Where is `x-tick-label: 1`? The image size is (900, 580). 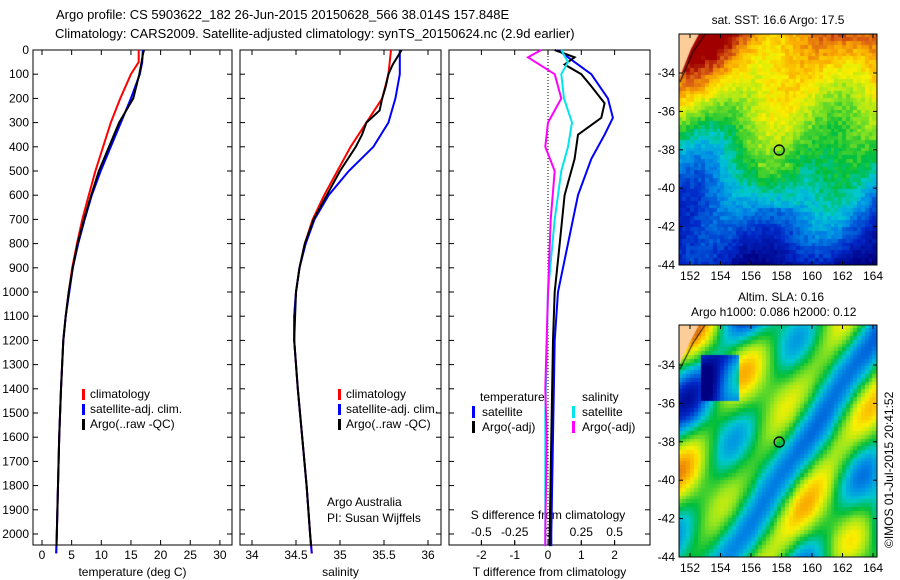
x-tick-label: 1 is located at coordinates (581, 555).